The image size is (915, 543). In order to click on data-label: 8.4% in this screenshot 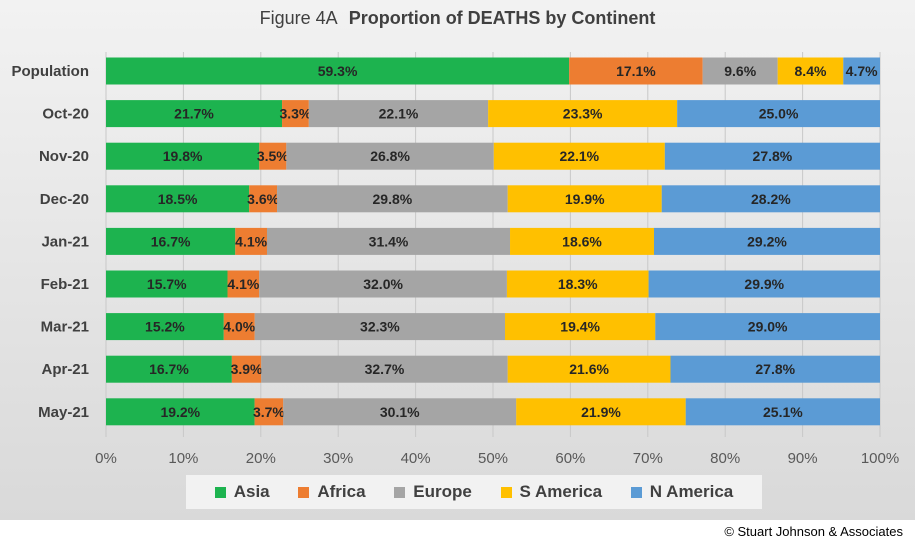, I will do `click(811, 71)`.